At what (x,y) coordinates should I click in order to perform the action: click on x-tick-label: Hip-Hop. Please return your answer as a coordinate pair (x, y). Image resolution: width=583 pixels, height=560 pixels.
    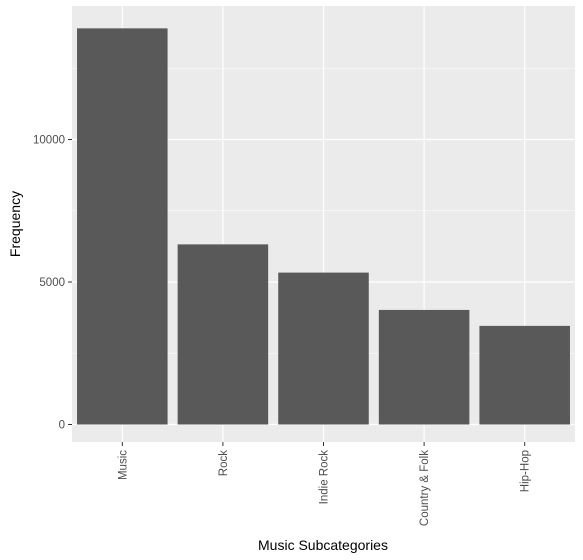
    Looking at the image, I should click on (526, 471).